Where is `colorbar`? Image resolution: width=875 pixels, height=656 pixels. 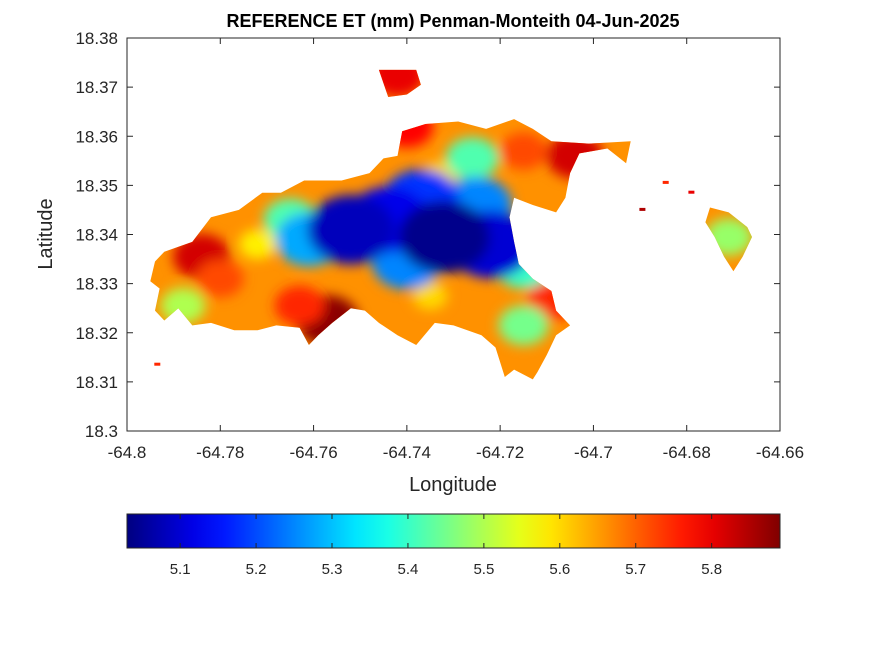 colorbar is located at coordinates (453, 531).